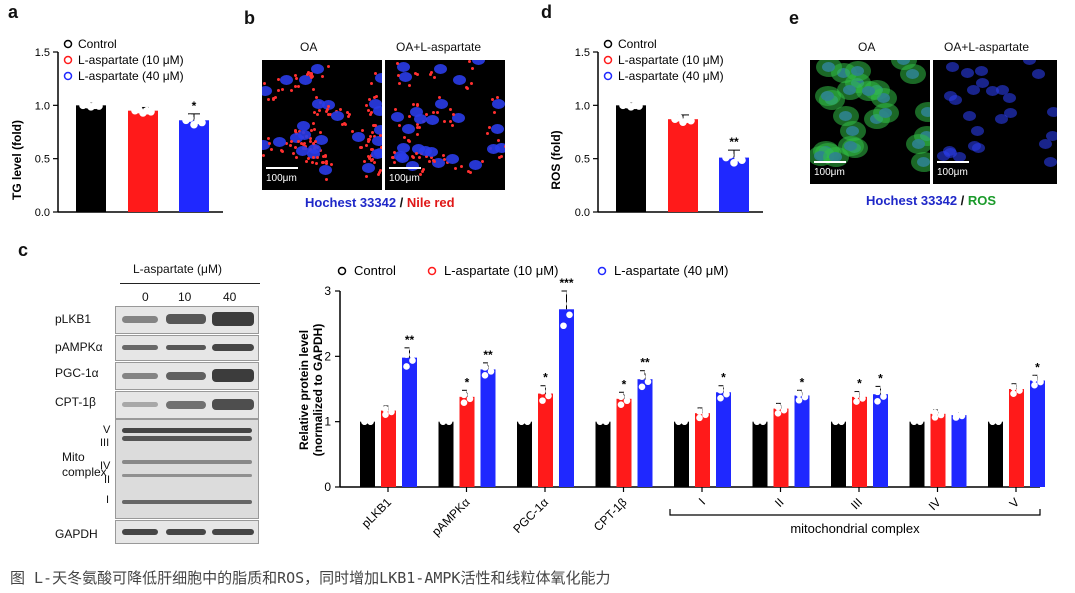  Describe the element at coordinates (671, 60) in the screenshot. I see `chart-d-legend-label: L-aspartate (10 μM)` at that location.